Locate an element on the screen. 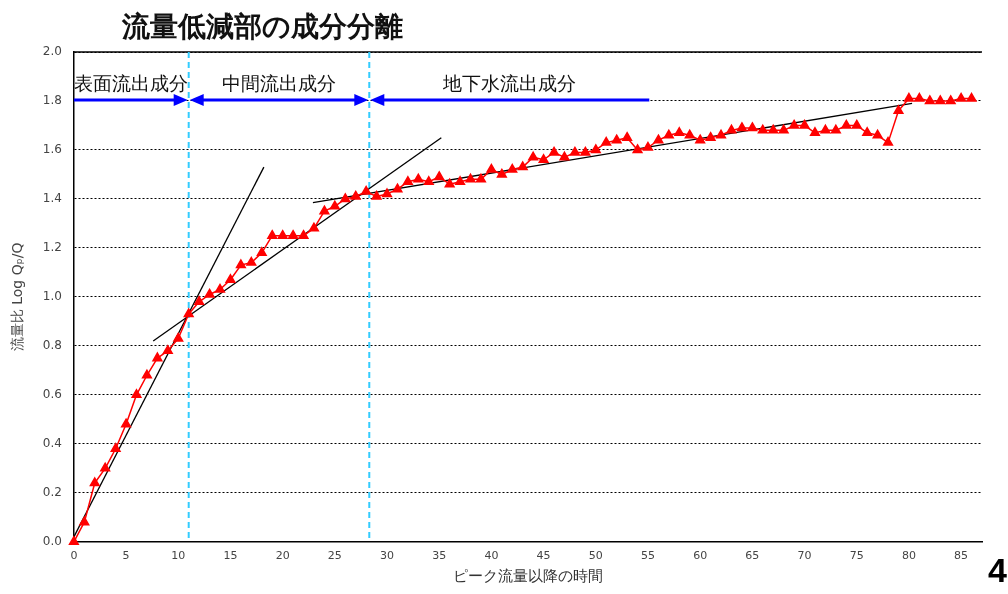 Image resolution: width=1008 pixels, height=594 pixels. annotation: 表面流出成分 is located at coordinates (131, 83).